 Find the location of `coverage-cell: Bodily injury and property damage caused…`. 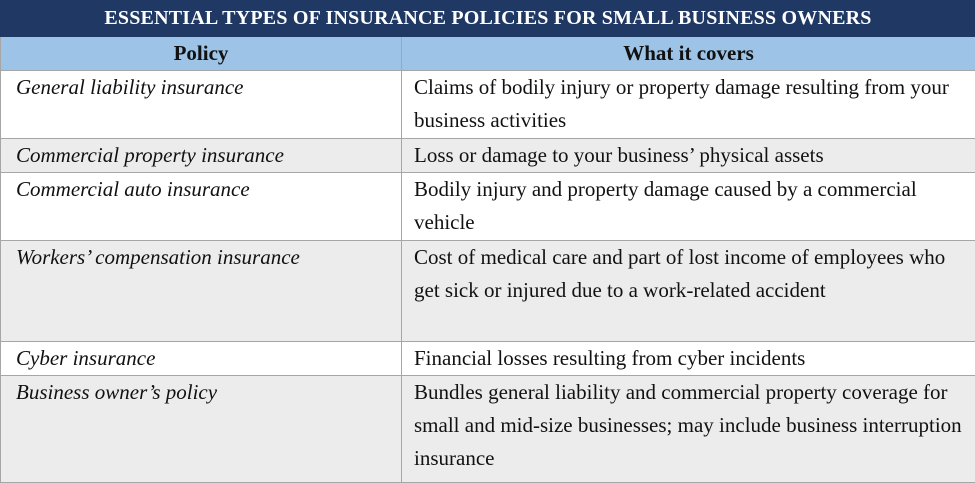

coverage-cell: Bodily injury and property damage caused… is located at coordinates (688, 207).